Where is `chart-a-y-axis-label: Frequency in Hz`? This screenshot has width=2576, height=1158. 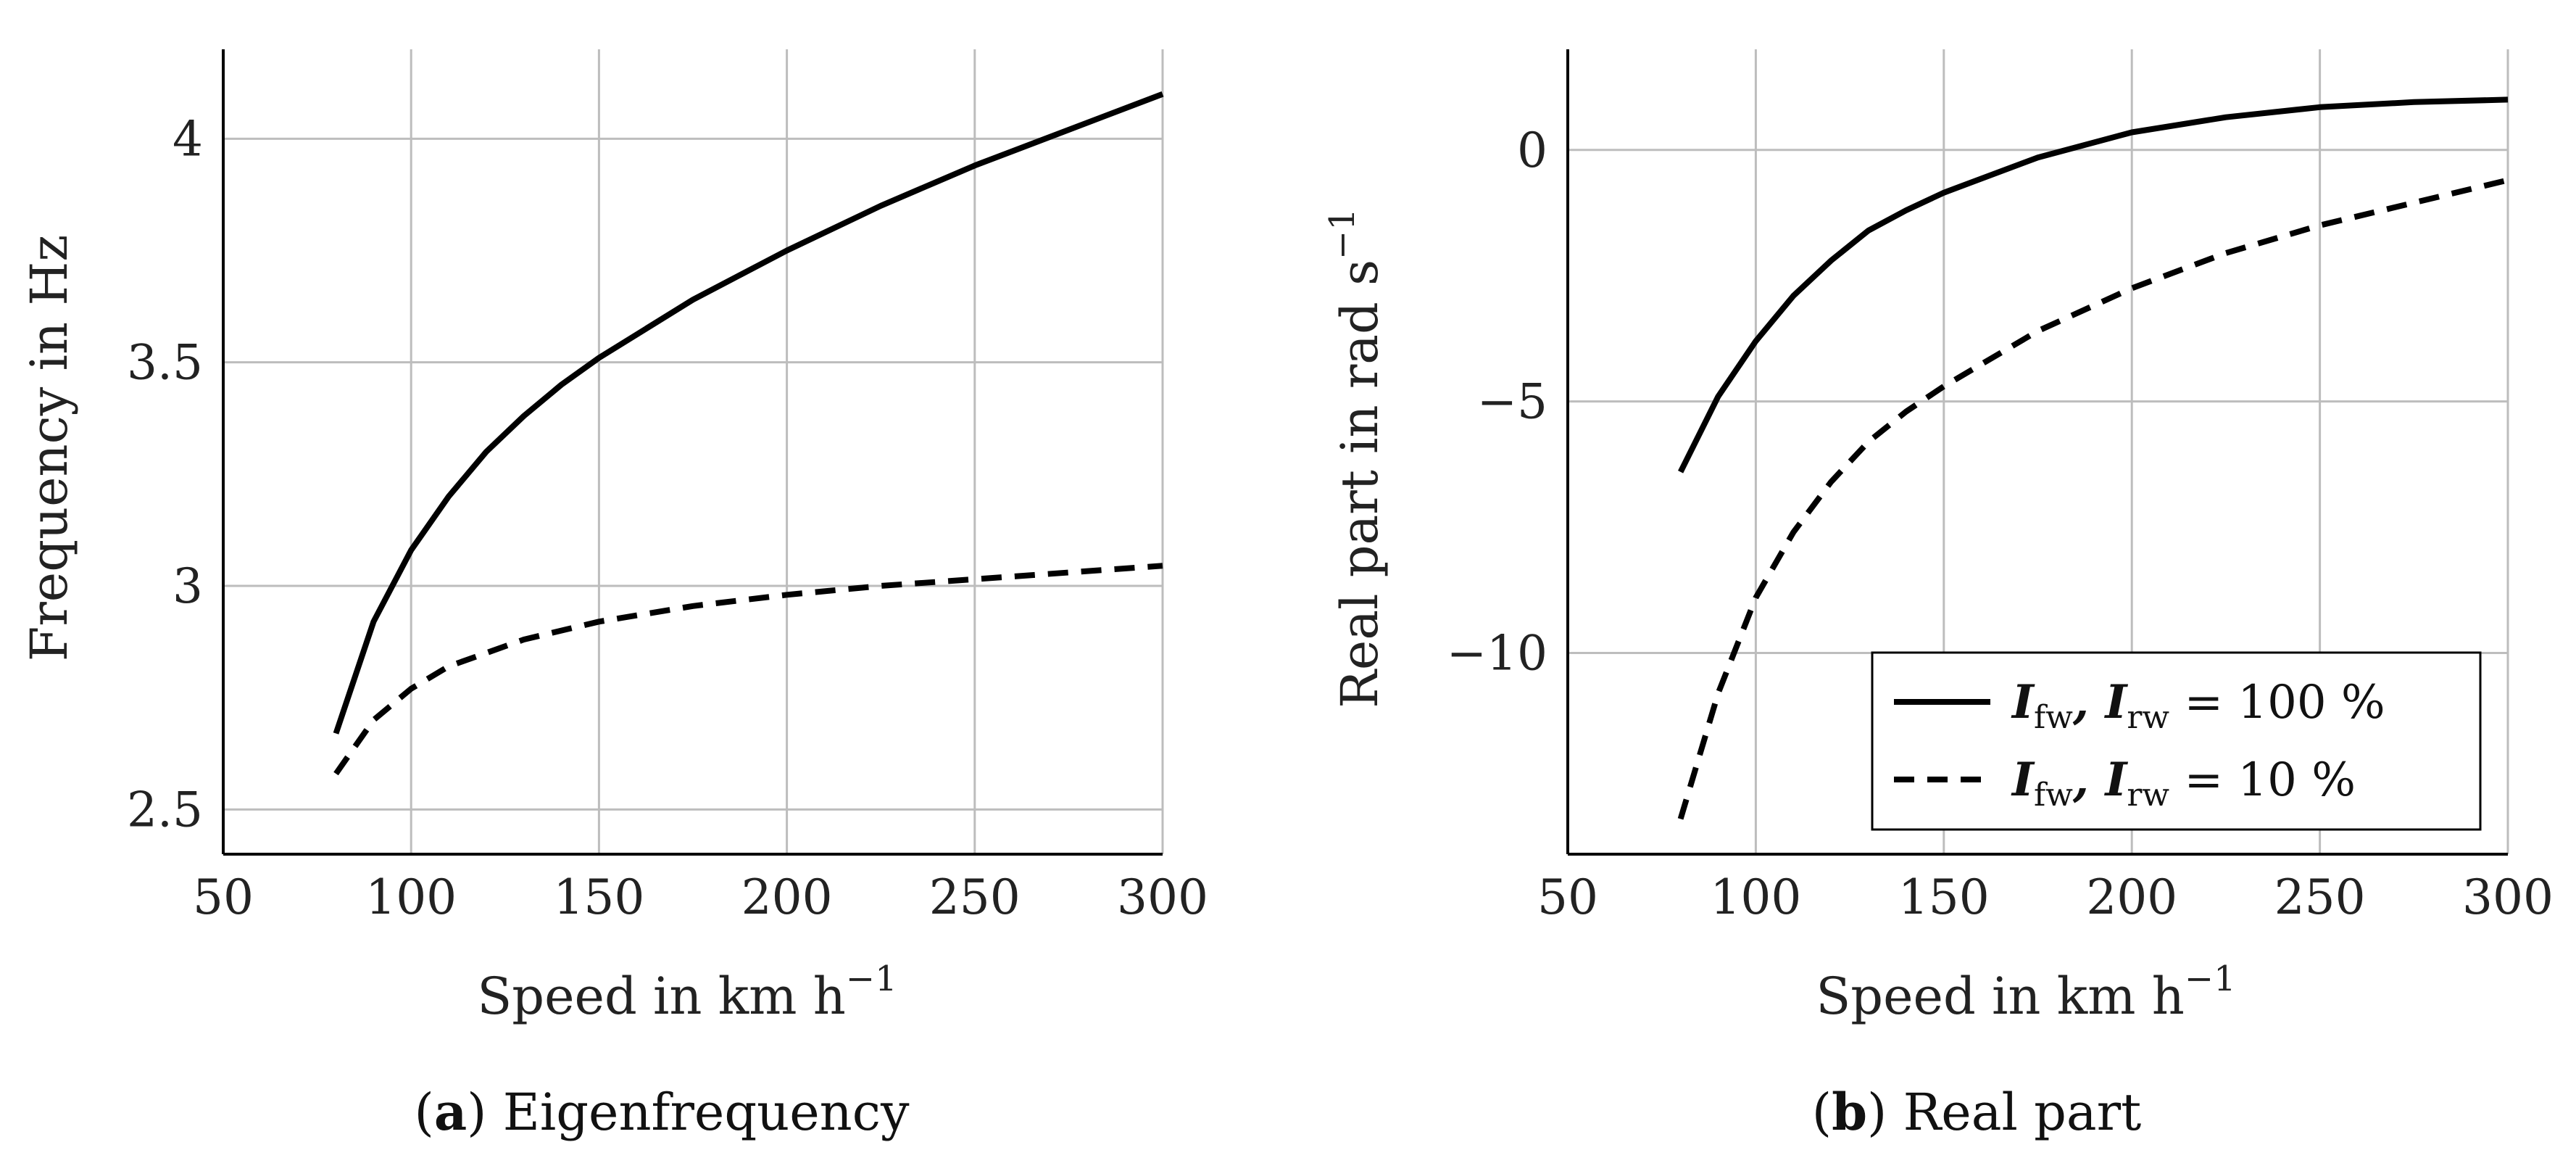
chart-a-y-axis-label: Frequency in Hz is located at coordinates (49, 448).